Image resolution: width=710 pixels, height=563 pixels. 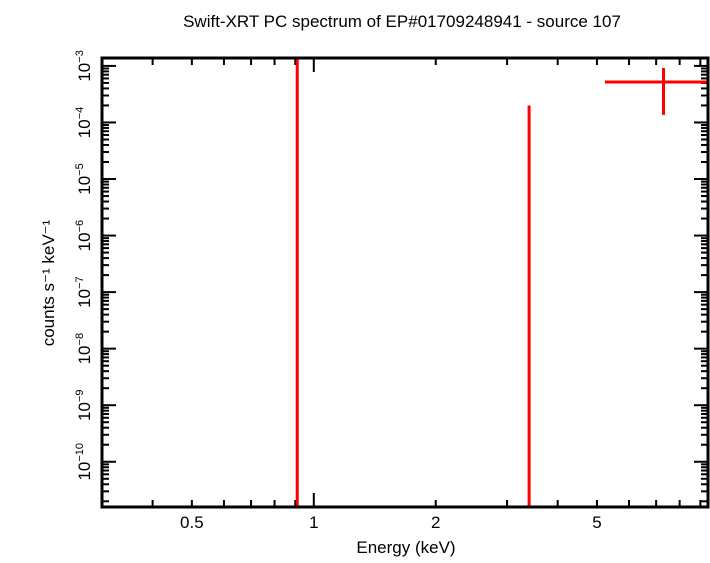 What do you see at coordinates (84, 404) in the screenshot?
I see `y-tick-label: 10−9` at bounding box center [84, 404].